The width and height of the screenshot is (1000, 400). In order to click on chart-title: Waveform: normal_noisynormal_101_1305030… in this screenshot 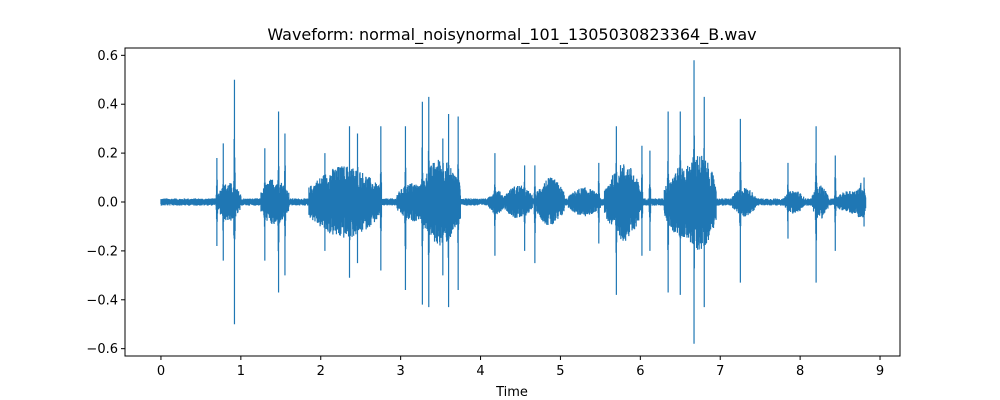, I will do `click(511, 35)`.